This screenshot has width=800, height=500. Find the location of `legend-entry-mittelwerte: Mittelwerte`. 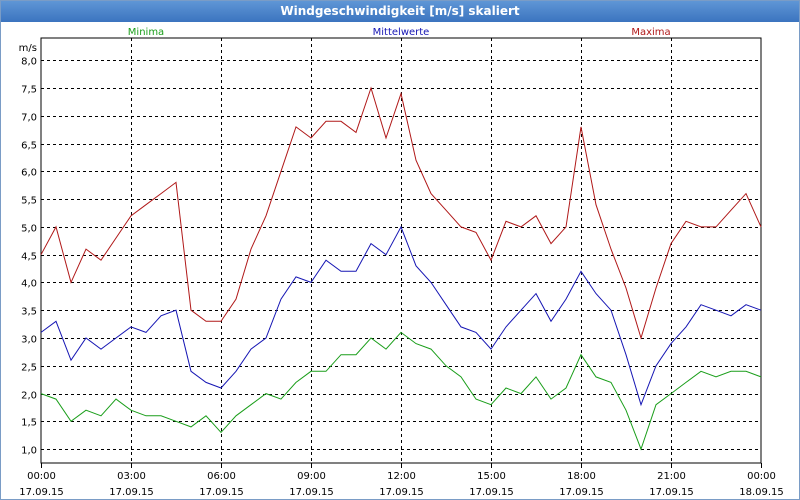

legend-entry-mittelwerte: Mittelwerte is located at coordinates (401, 32).